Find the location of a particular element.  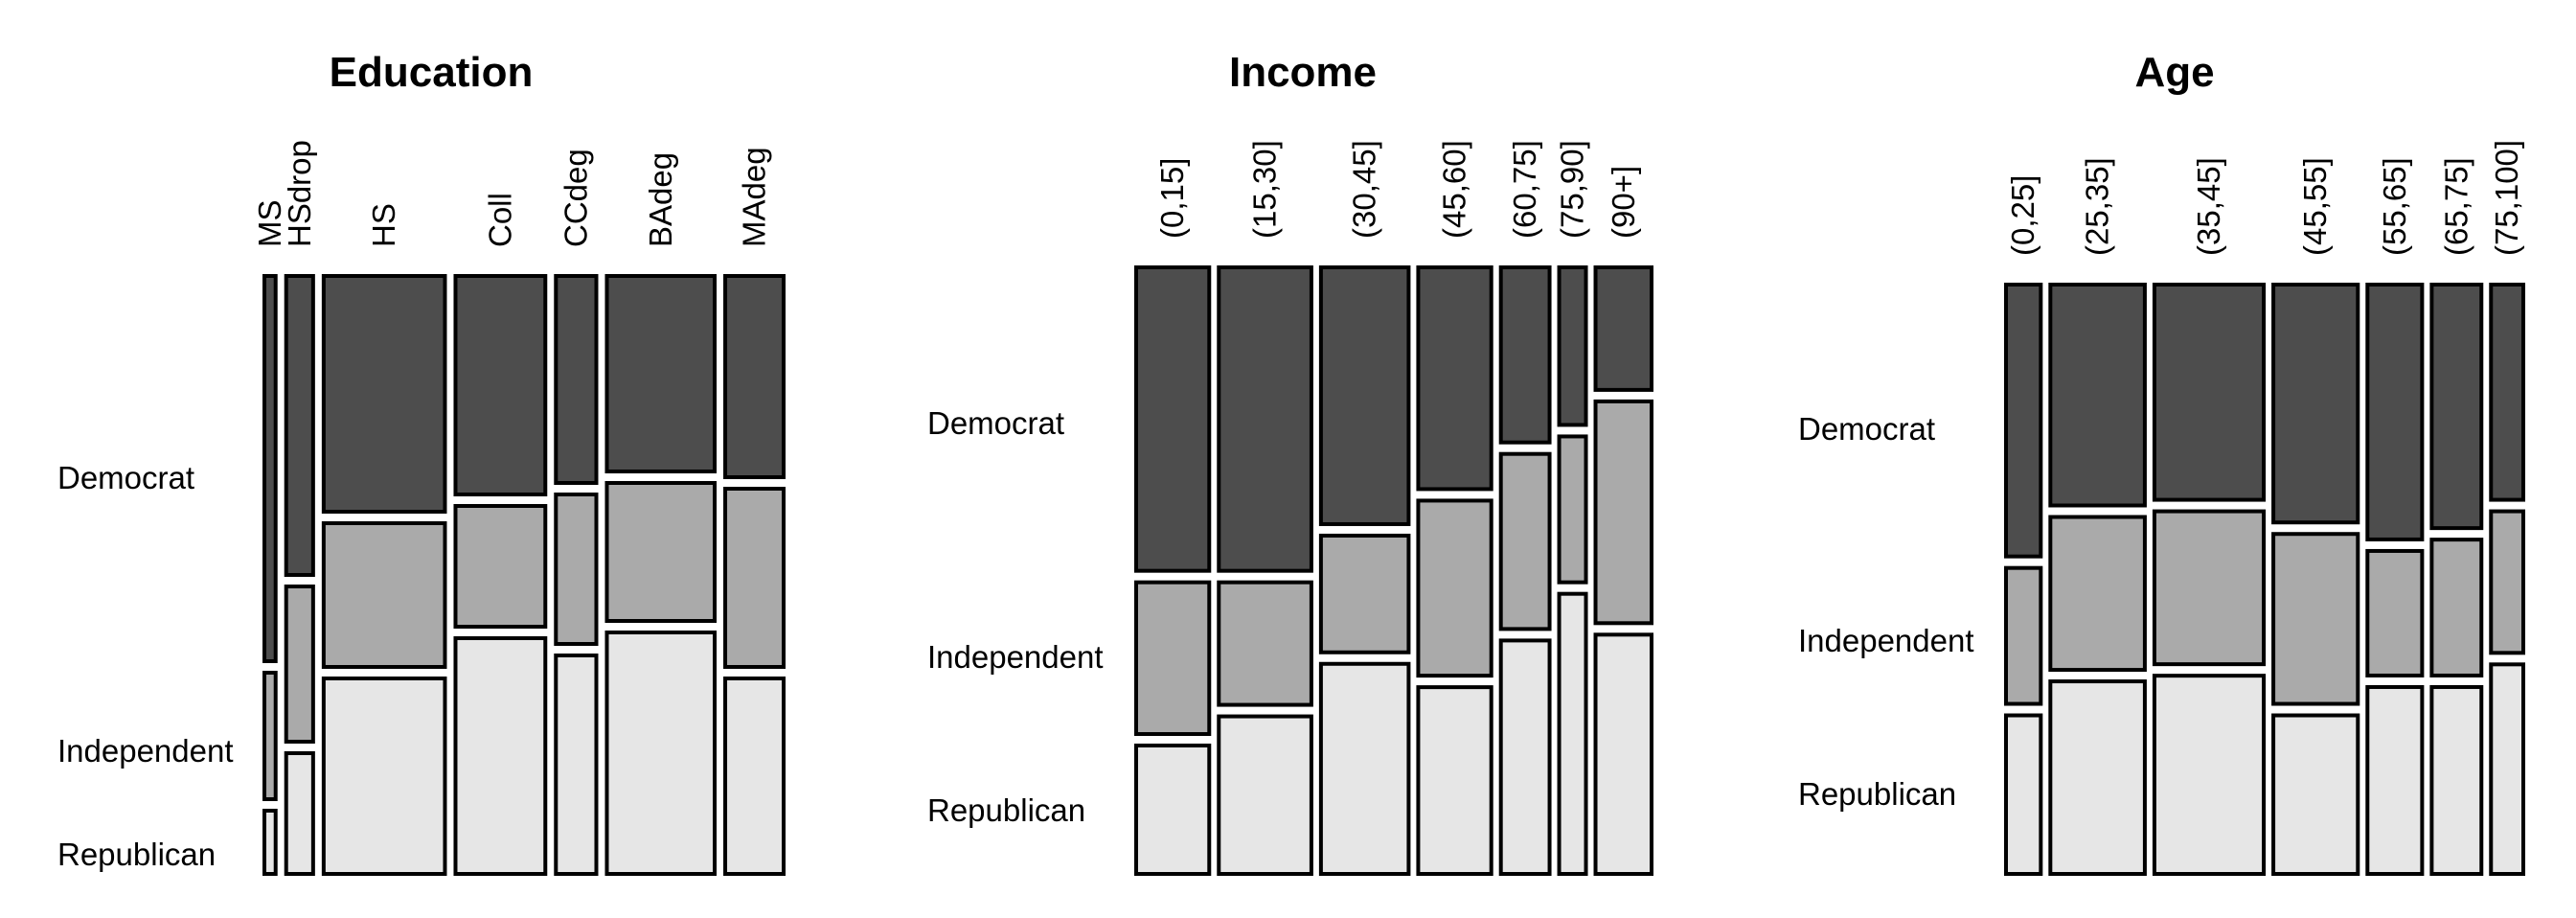

age-row-label-democrat: Democrat is located at coordinates (1867, 429).